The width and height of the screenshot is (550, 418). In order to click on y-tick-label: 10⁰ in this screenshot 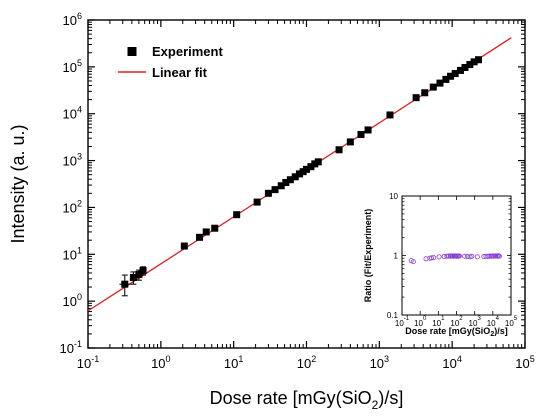, I will do `click(72, 300)`.